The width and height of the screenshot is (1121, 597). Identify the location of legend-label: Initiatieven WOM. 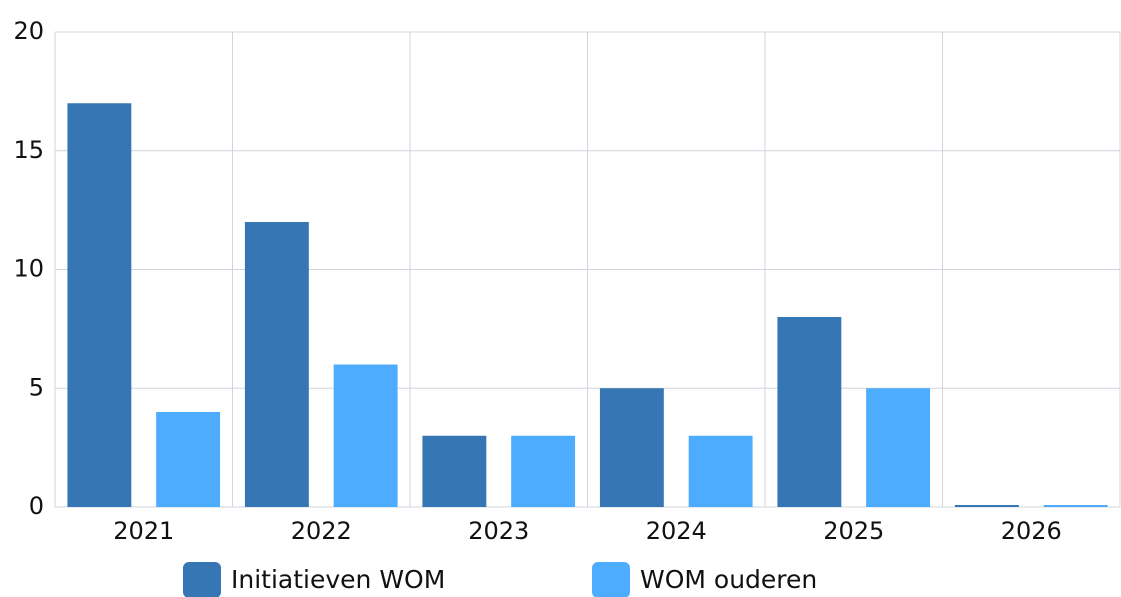
(338, 579).